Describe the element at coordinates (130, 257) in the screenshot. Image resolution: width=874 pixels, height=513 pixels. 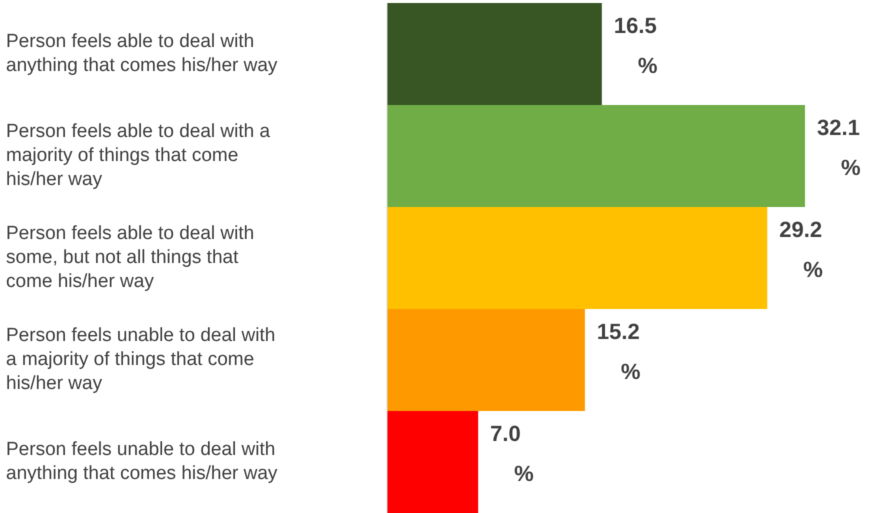
I see `y-tick-label: Person feels able to deal with some, but not all things that come his/her way` at that location.